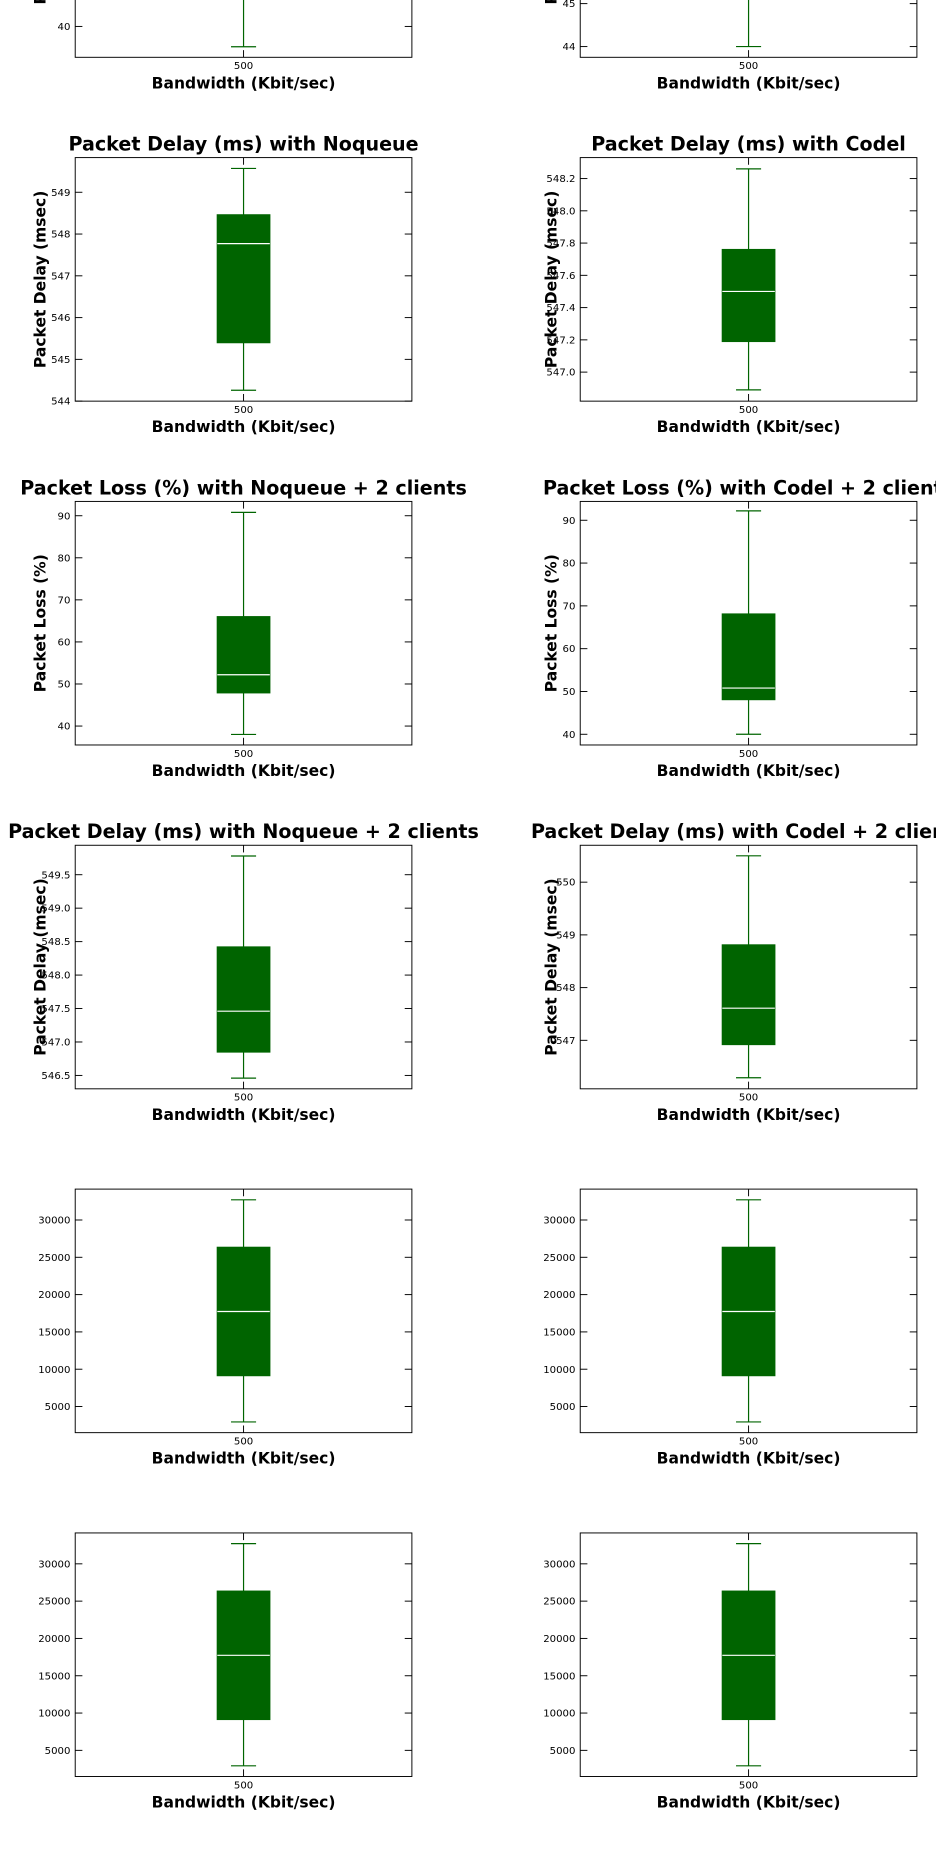 This screenshot has width=936, height=1872. What do you see at coordinates (60, 360) in the screenshot?
I see `y-tick-label: 545` at bounding box center [60, 360].